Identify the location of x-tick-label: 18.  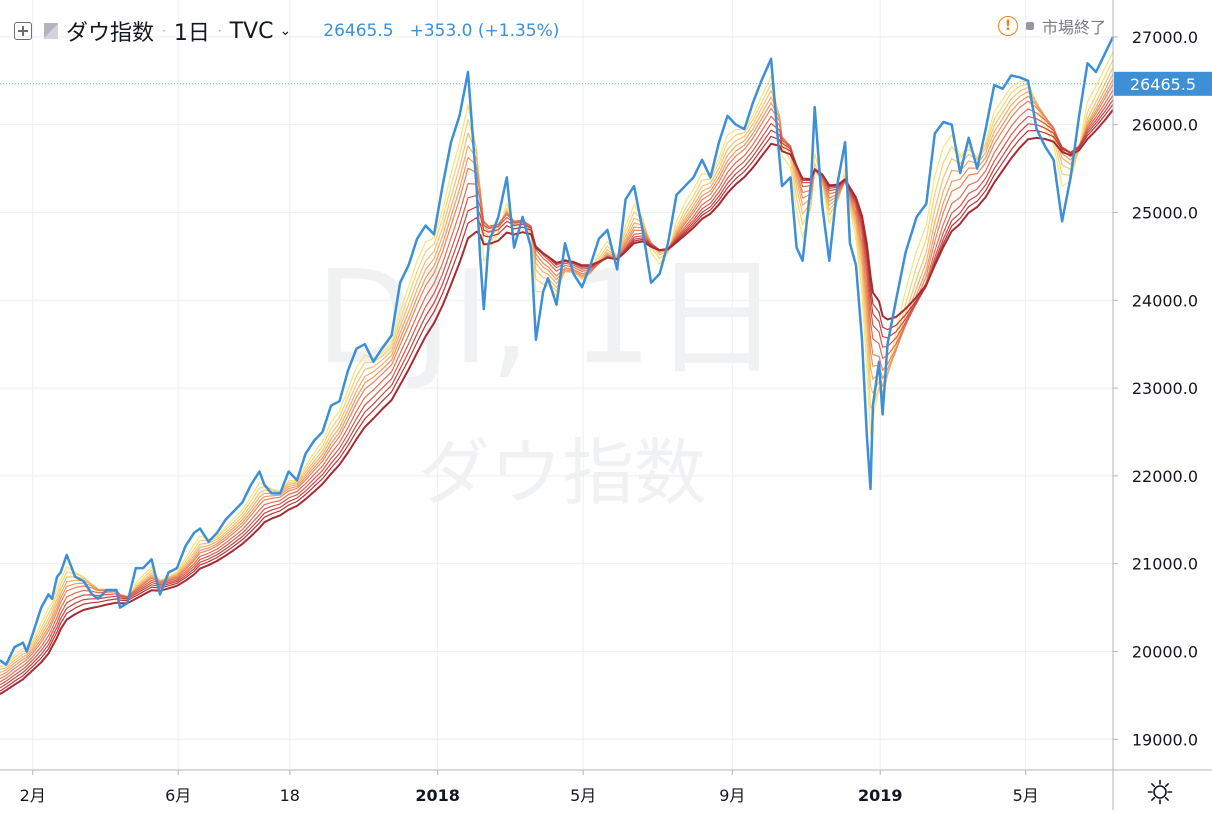
(290, 795).